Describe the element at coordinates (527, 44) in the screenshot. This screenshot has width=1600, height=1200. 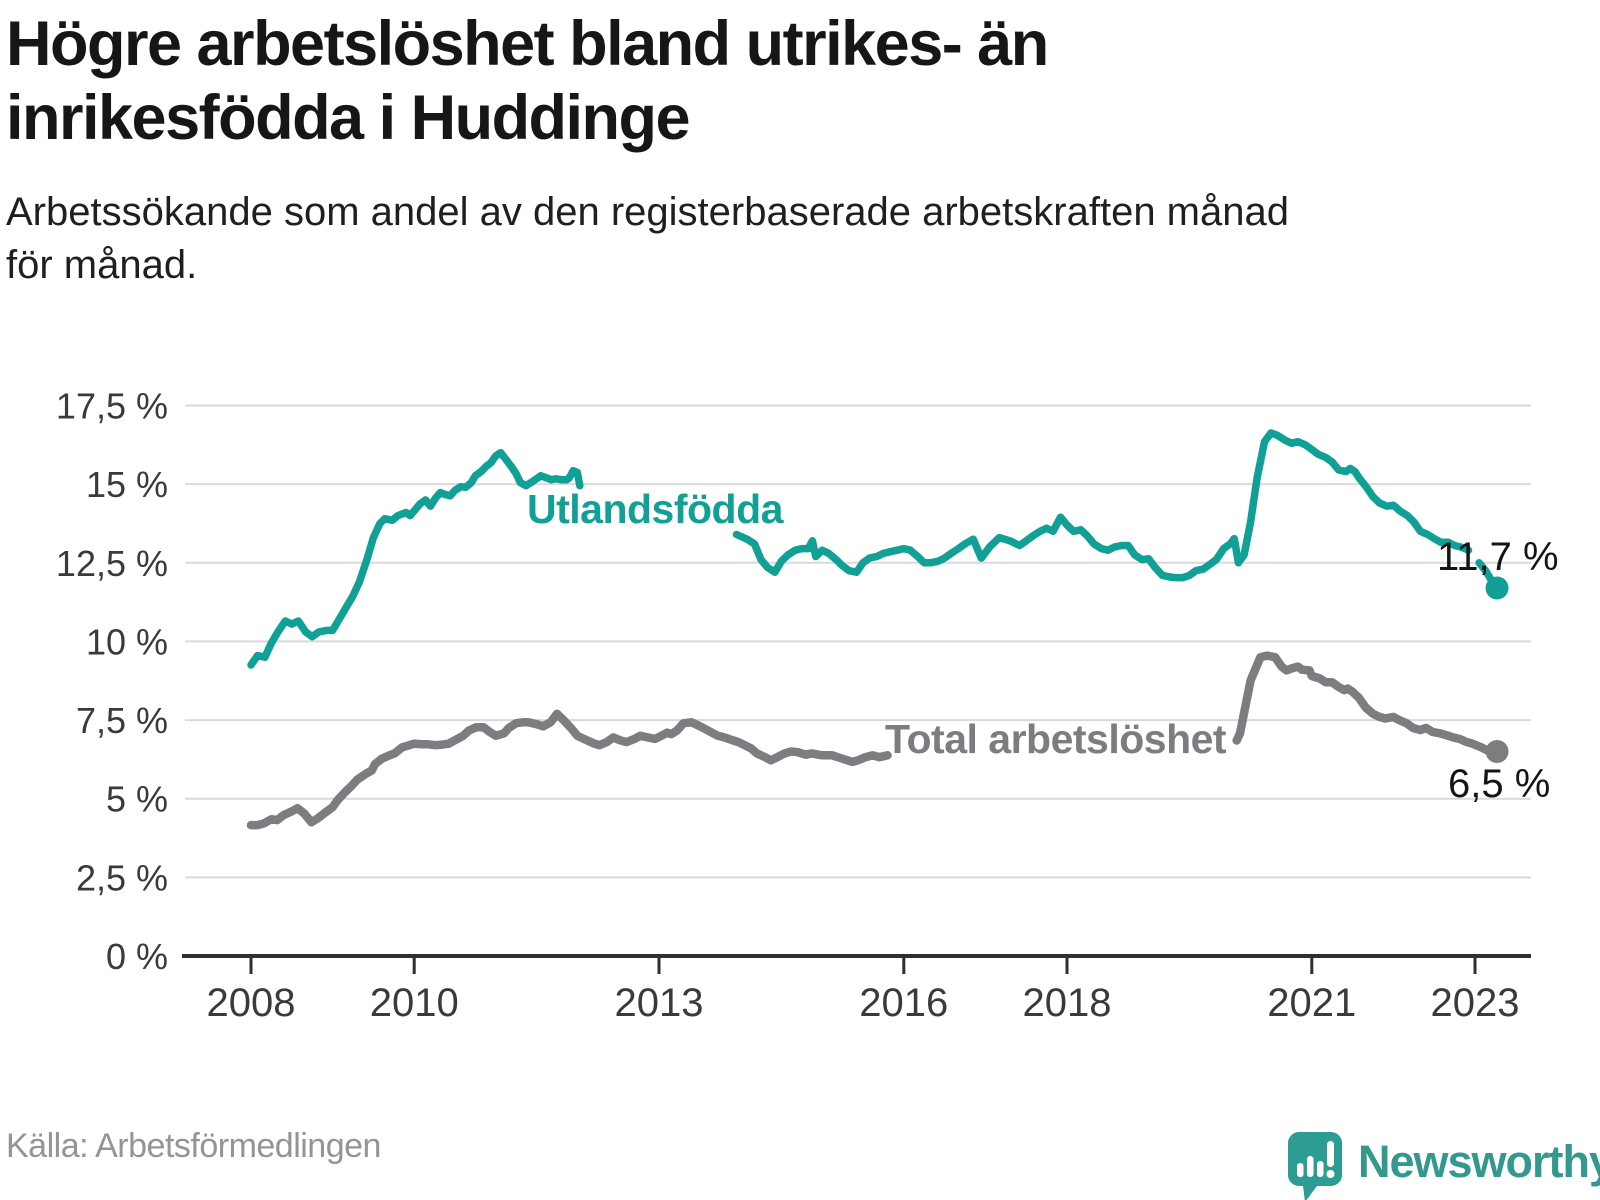
I see `title-line-1: Högre arbetslöshet bland utrikes- än` at that location.